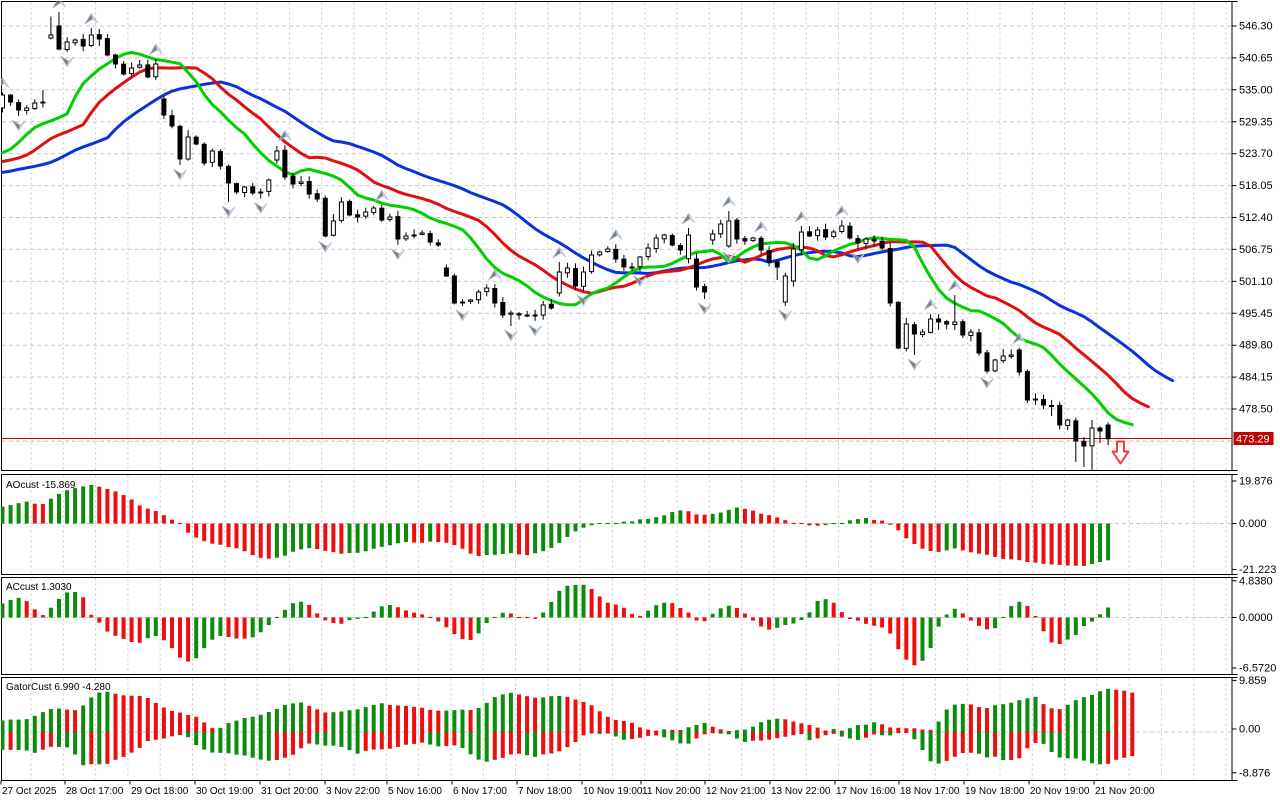 The image size is (1280, 805). Describe the element at coordinates (866, 791) in the screenshot. I see `svg-text: 17 Nov 16:00` at that location.